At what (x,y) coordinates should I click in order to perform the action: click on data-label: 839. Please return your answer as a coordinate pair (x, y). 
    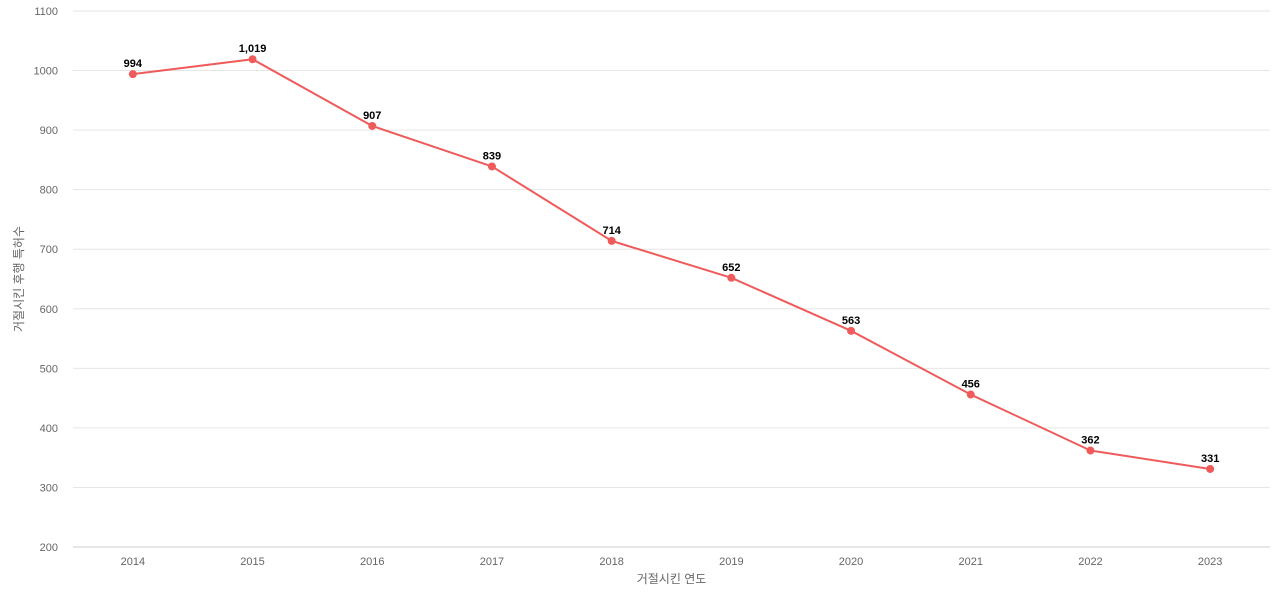
    Looking at the image, I should click on (492, 156).